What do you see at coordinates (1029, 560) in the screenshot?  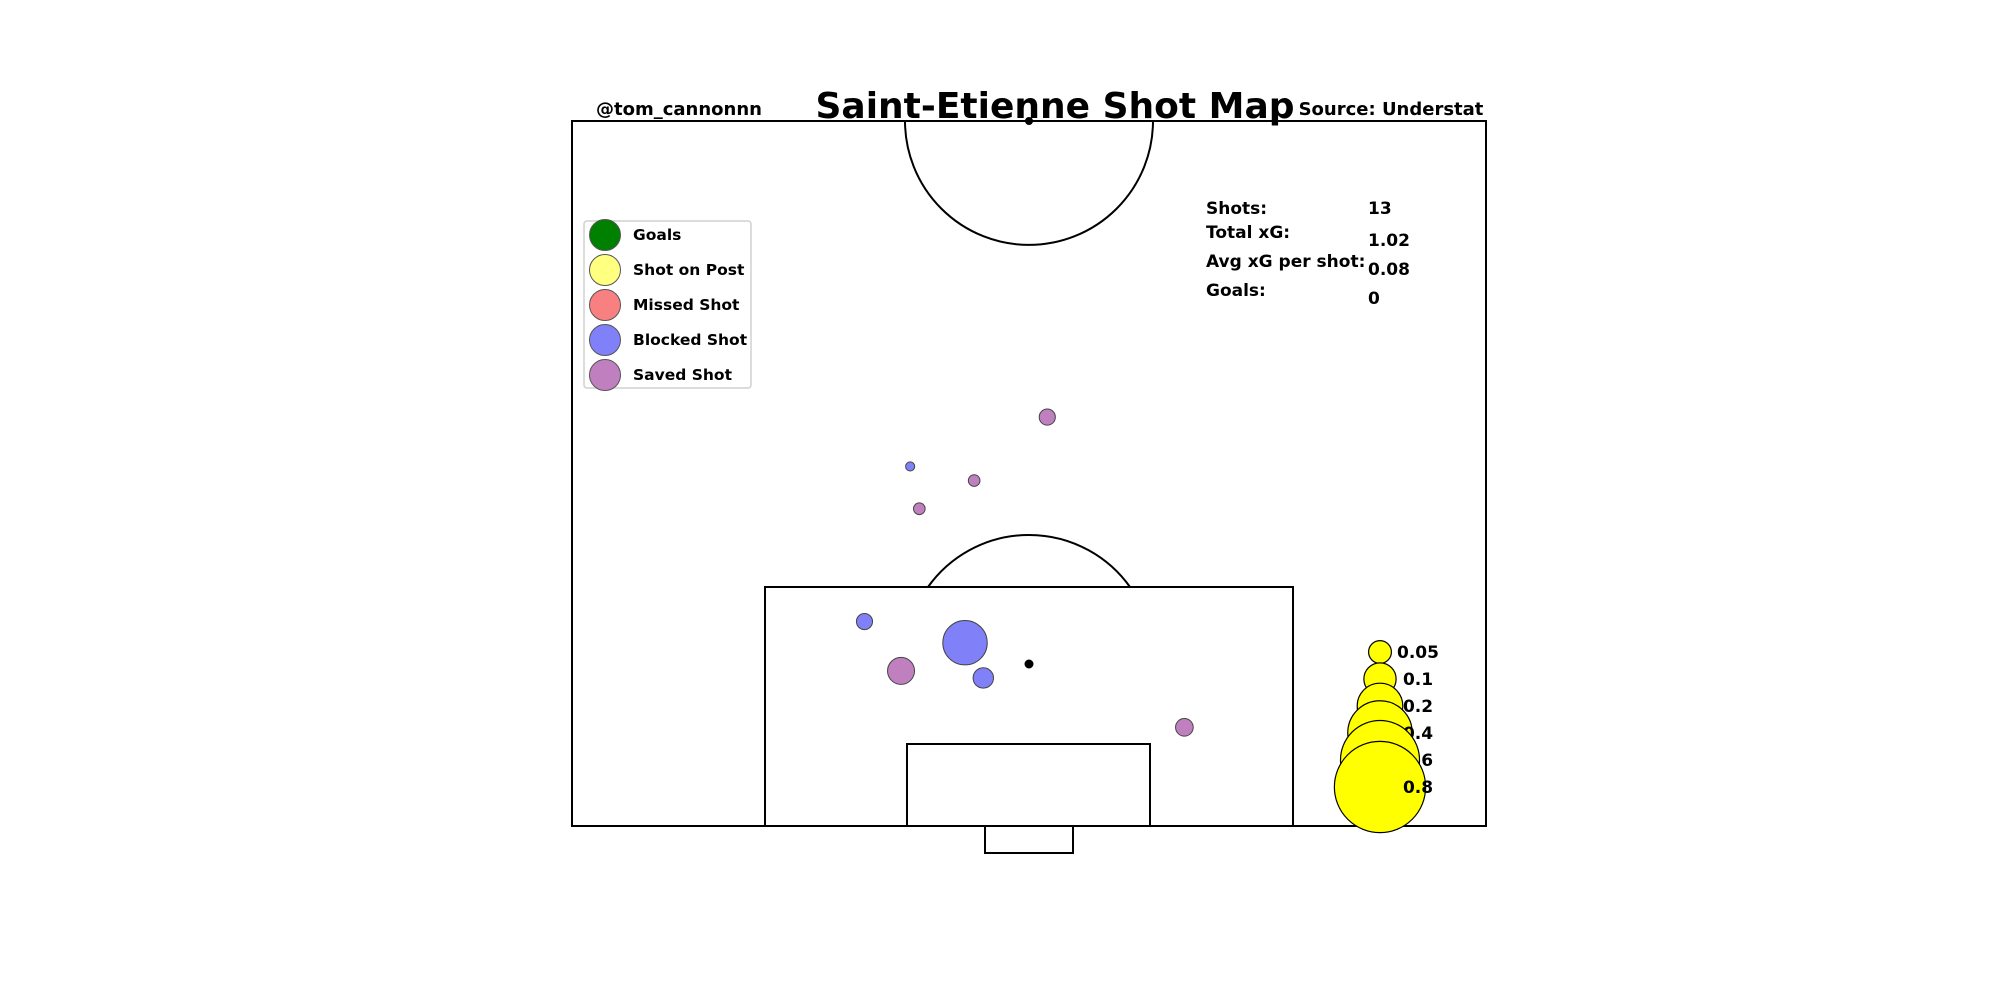 I see `penalty-arc` at bounding box center [1029, 560].